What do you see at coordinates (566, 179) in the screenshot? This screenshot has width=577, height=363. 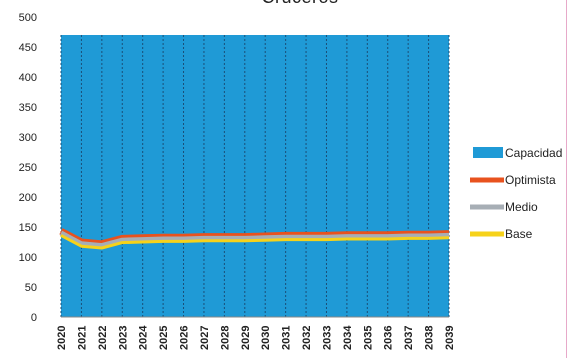 I see `page-edge-divider` at bounding box center [566, 179].